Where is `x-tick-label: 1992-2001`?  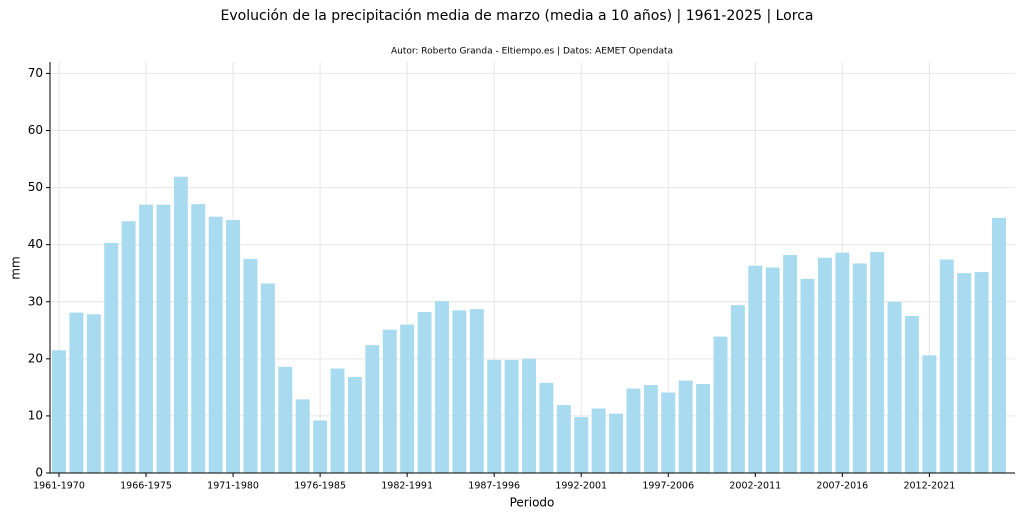
x-tick-label: 1992-2001 is located at coordinates (581, 486).